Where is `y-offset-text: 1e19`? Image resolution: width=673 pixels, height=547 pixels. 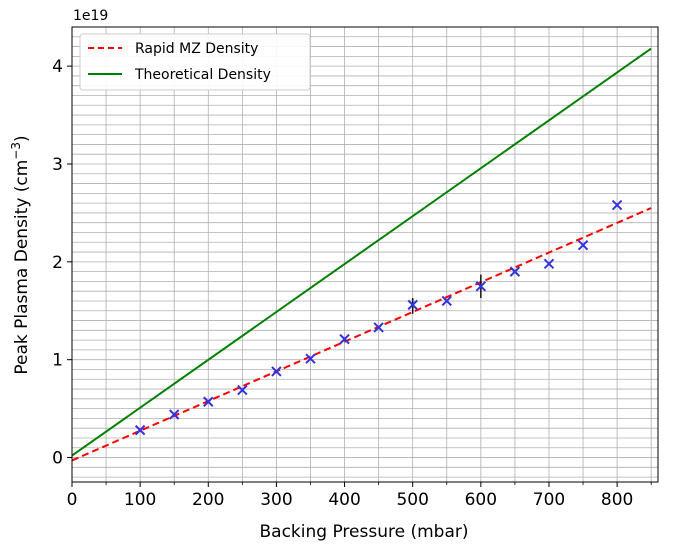 y-offset-text: 1e19 is located at coordinates (90, 16).